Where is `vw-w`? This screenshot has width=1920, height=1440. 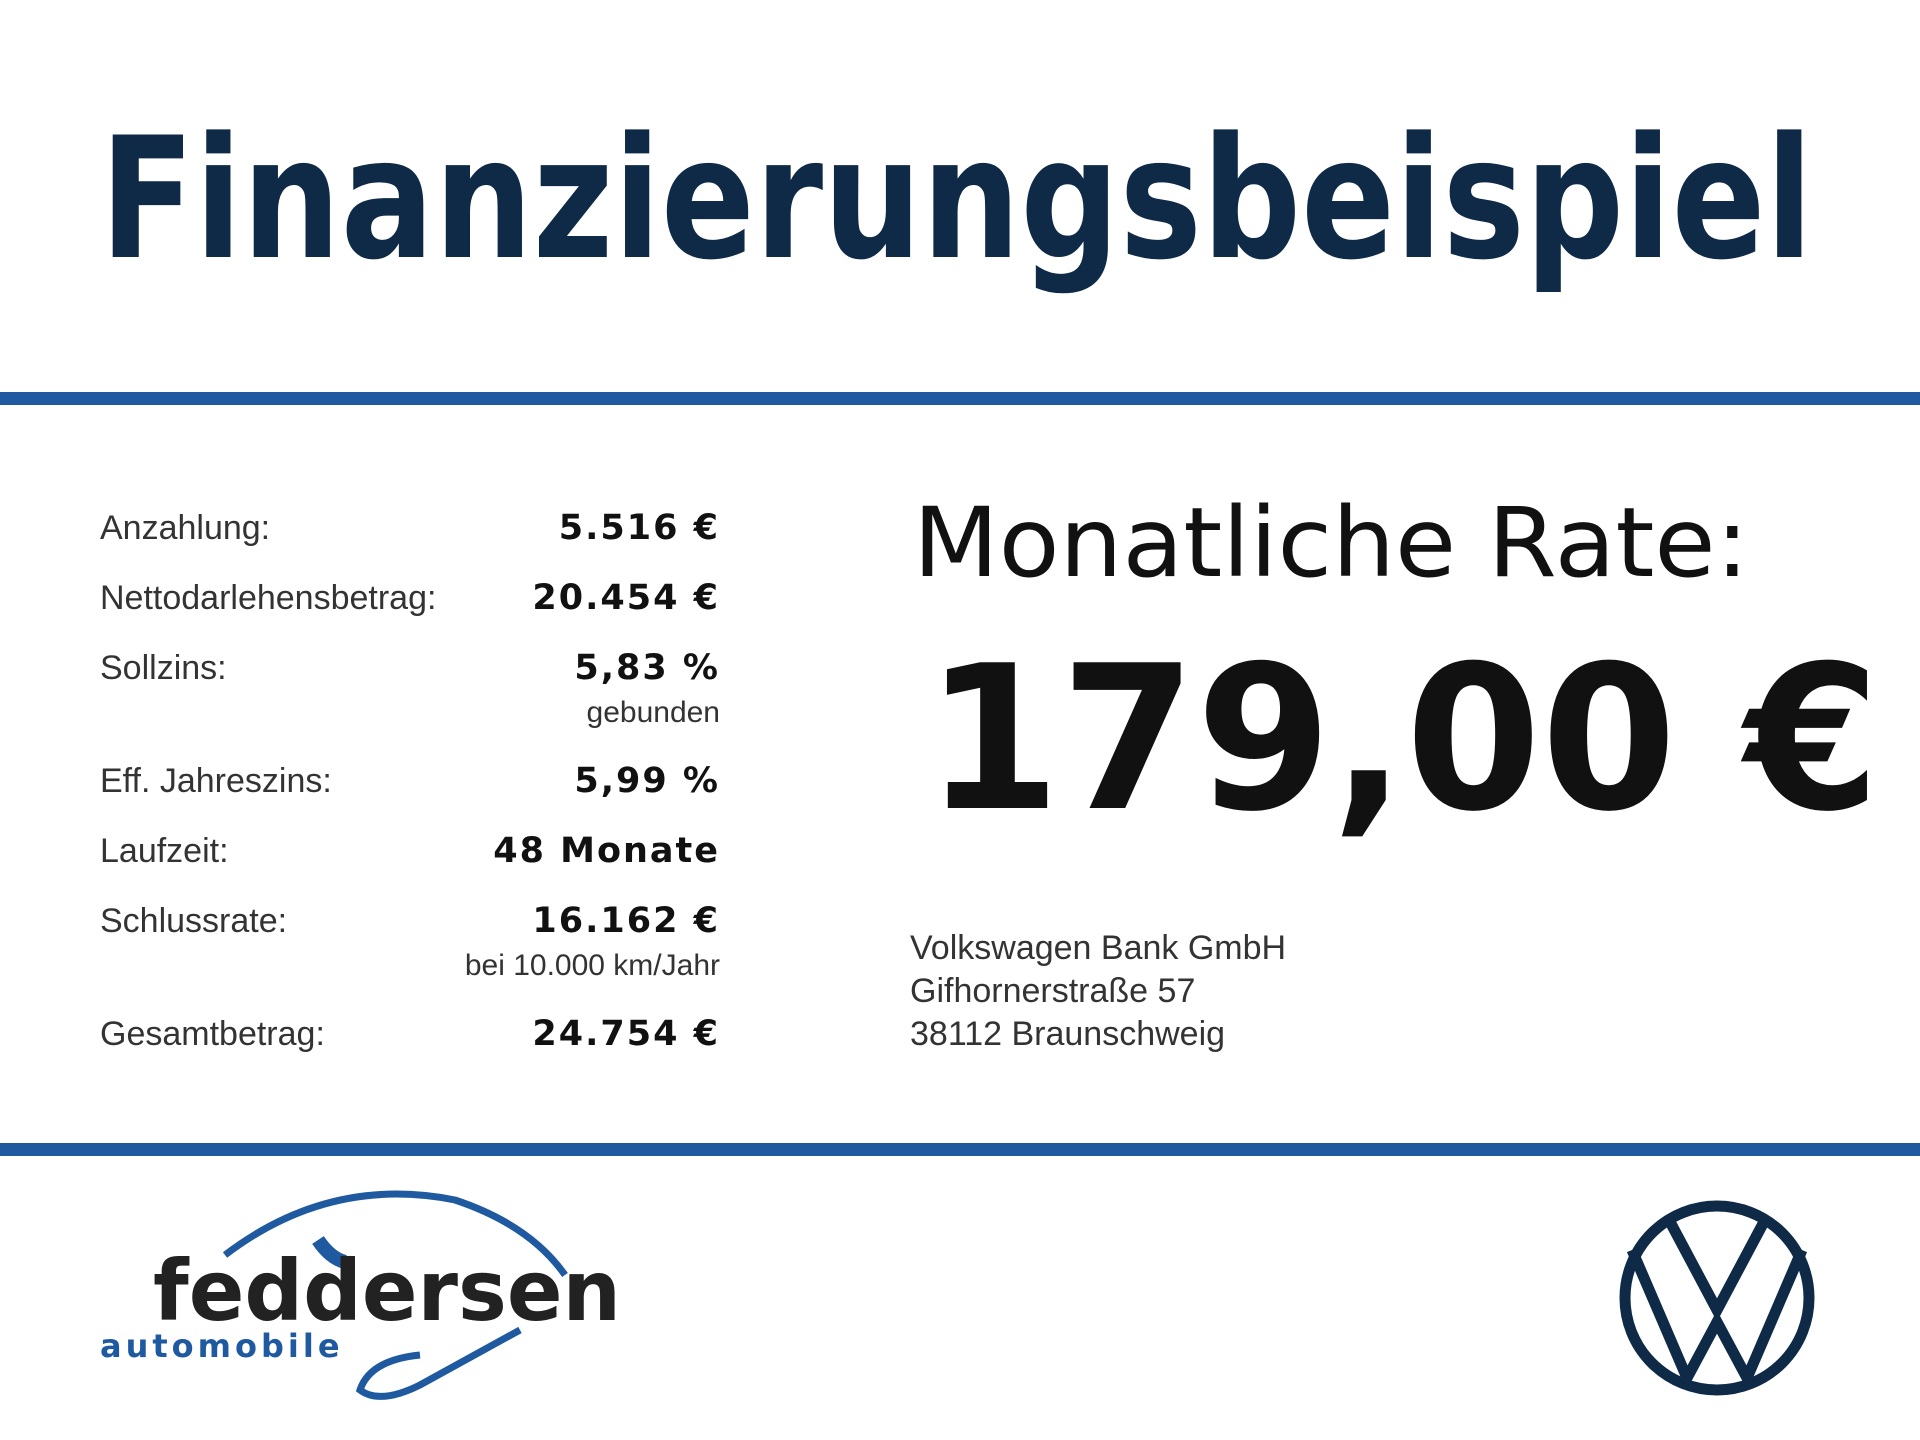
vw-w is located at coordinates (1717, 1319).